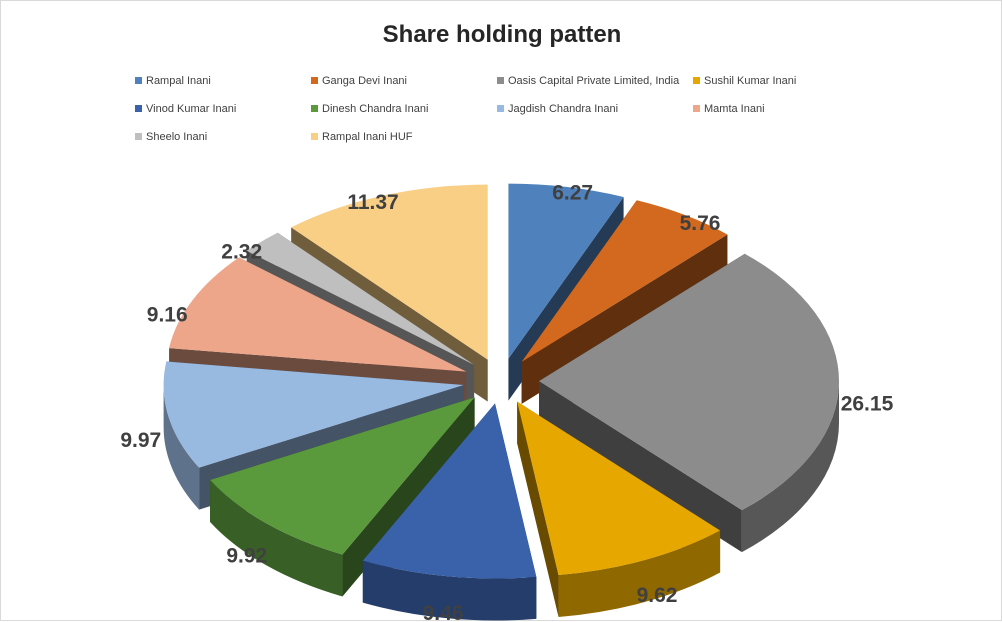 This screenshot has width=1002, height=622. I want to click on chart-title: Share holding patten, so click(502, 34).